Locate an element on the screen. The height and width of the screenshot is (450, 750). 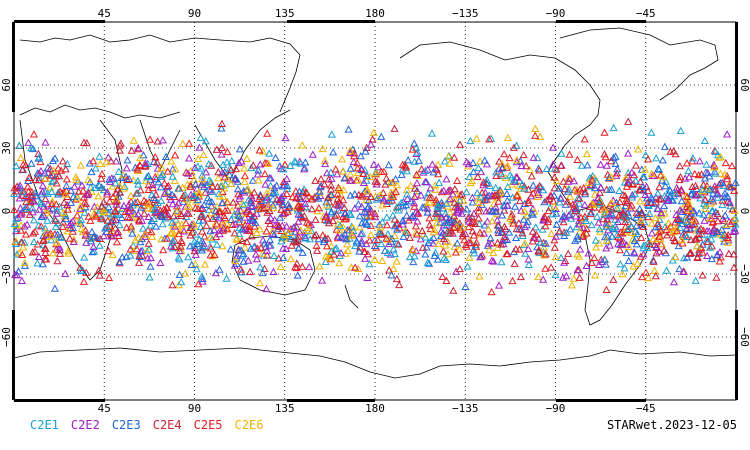
legend-item-c2e6: C2E6 is located at coordinates (249, 425).